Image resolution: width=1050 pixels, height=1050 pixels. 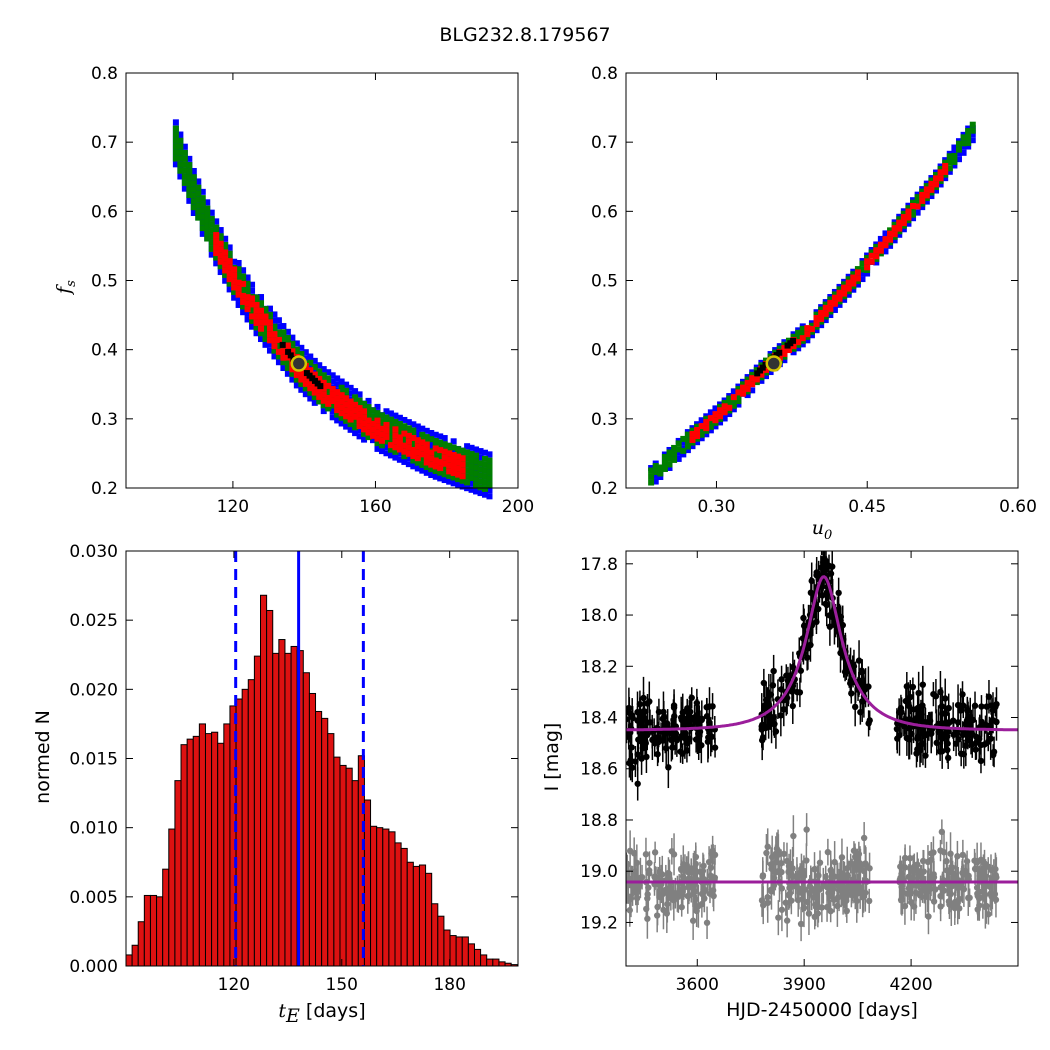 I want to click on figure-title: BLG232.8.179567, so click(x=524, y=35).